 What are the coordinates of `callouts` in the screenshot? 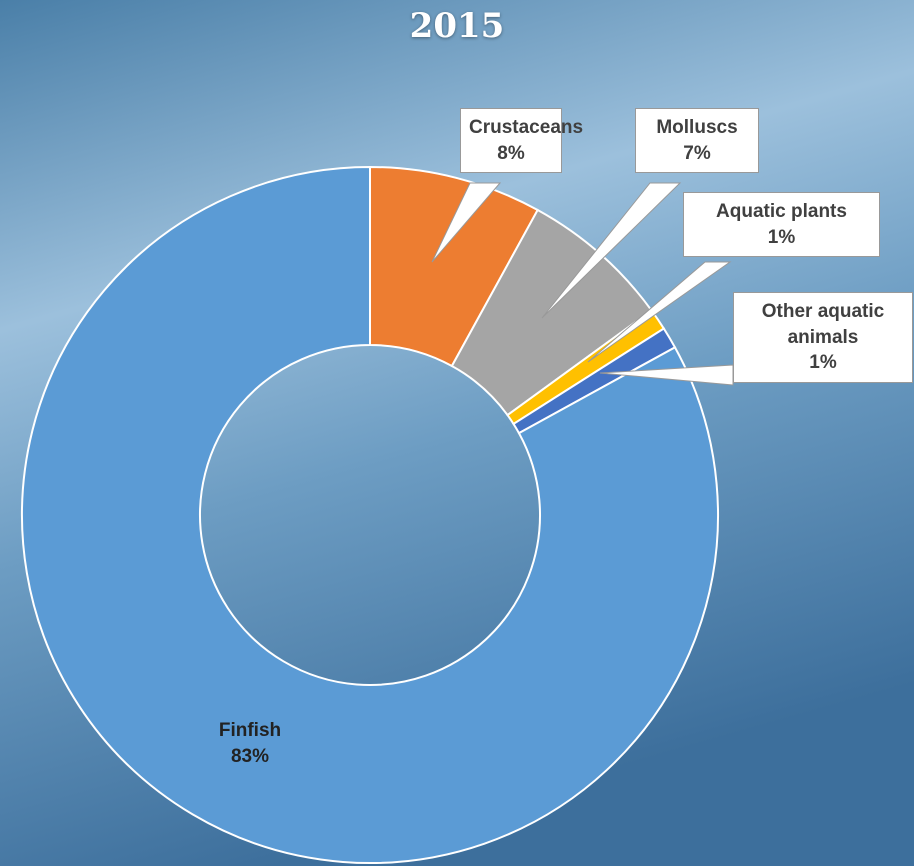 It's located at (582, 284).